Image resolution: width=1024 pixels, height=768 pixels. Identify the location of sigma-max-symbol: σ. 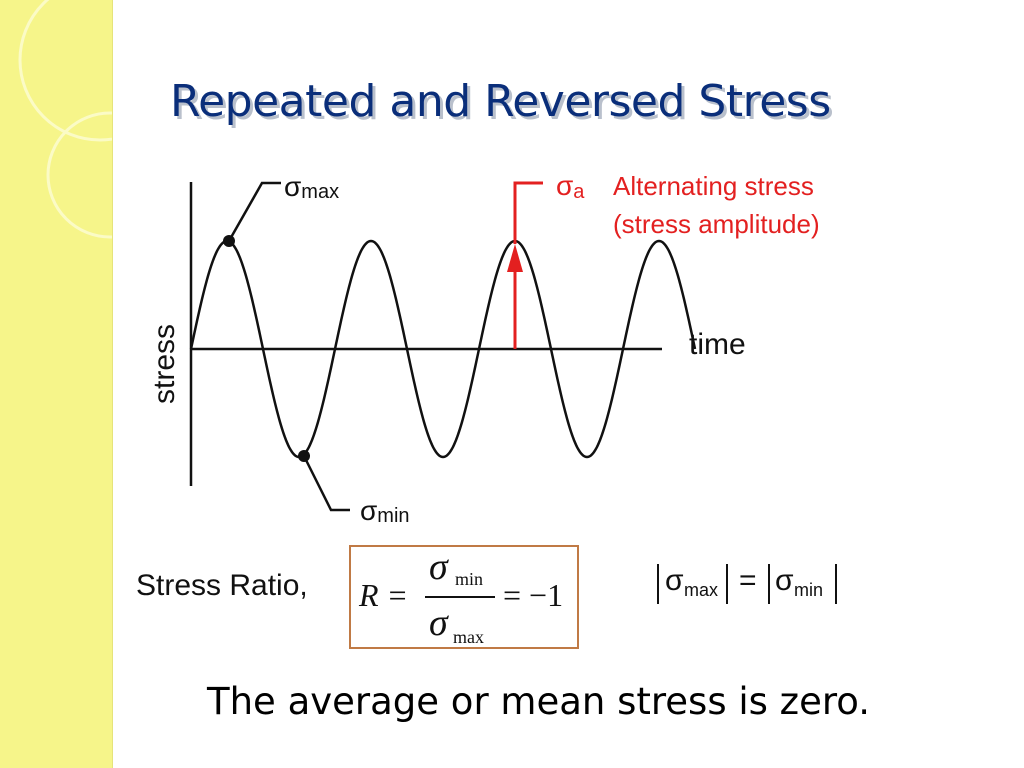
(292, 186).